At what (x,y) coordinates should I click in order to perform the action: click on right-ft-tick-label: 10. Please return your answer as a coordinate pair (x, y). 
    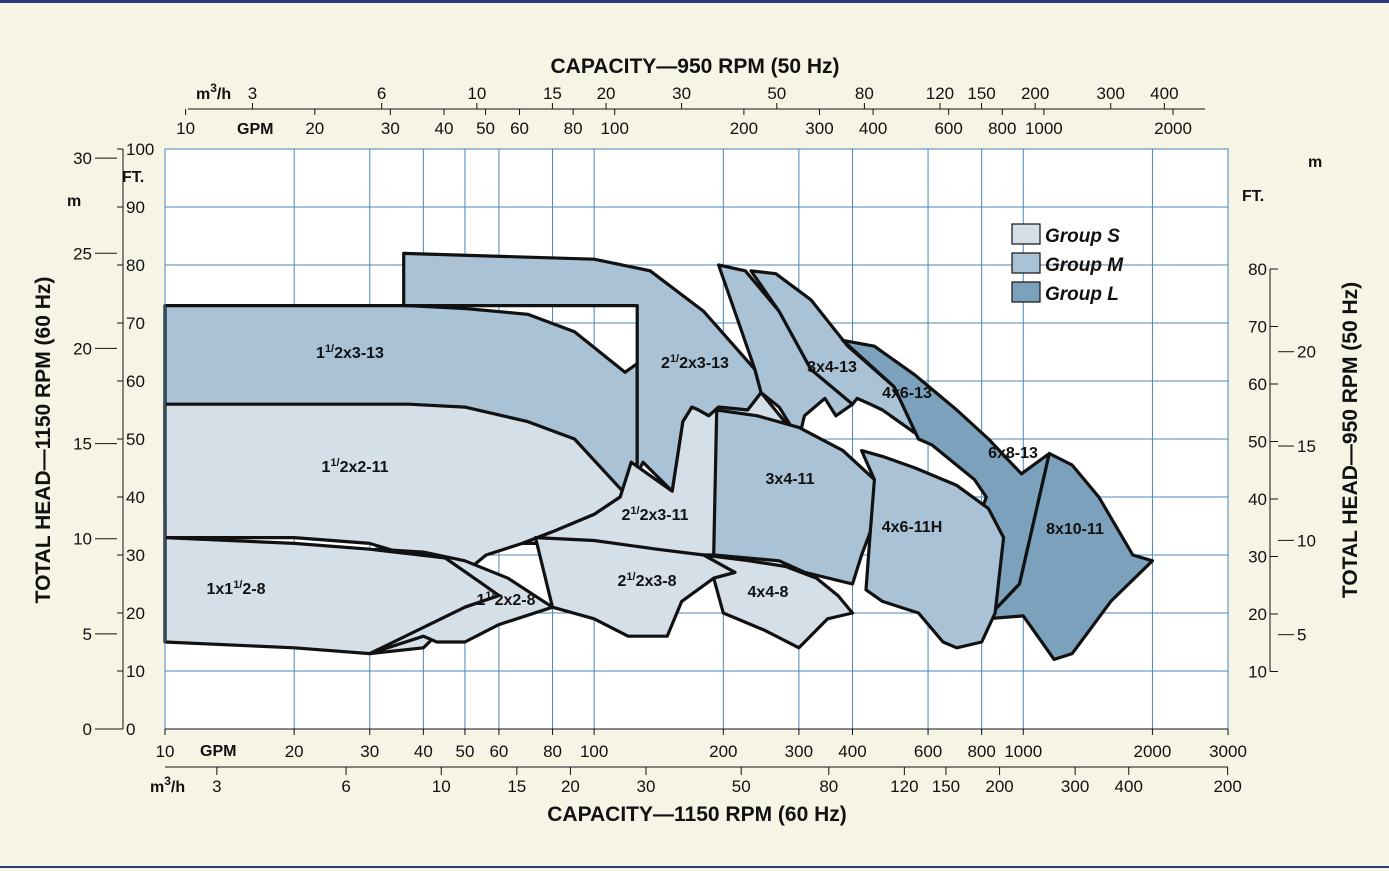
    Looking at the image, I should click on (1257, 672).